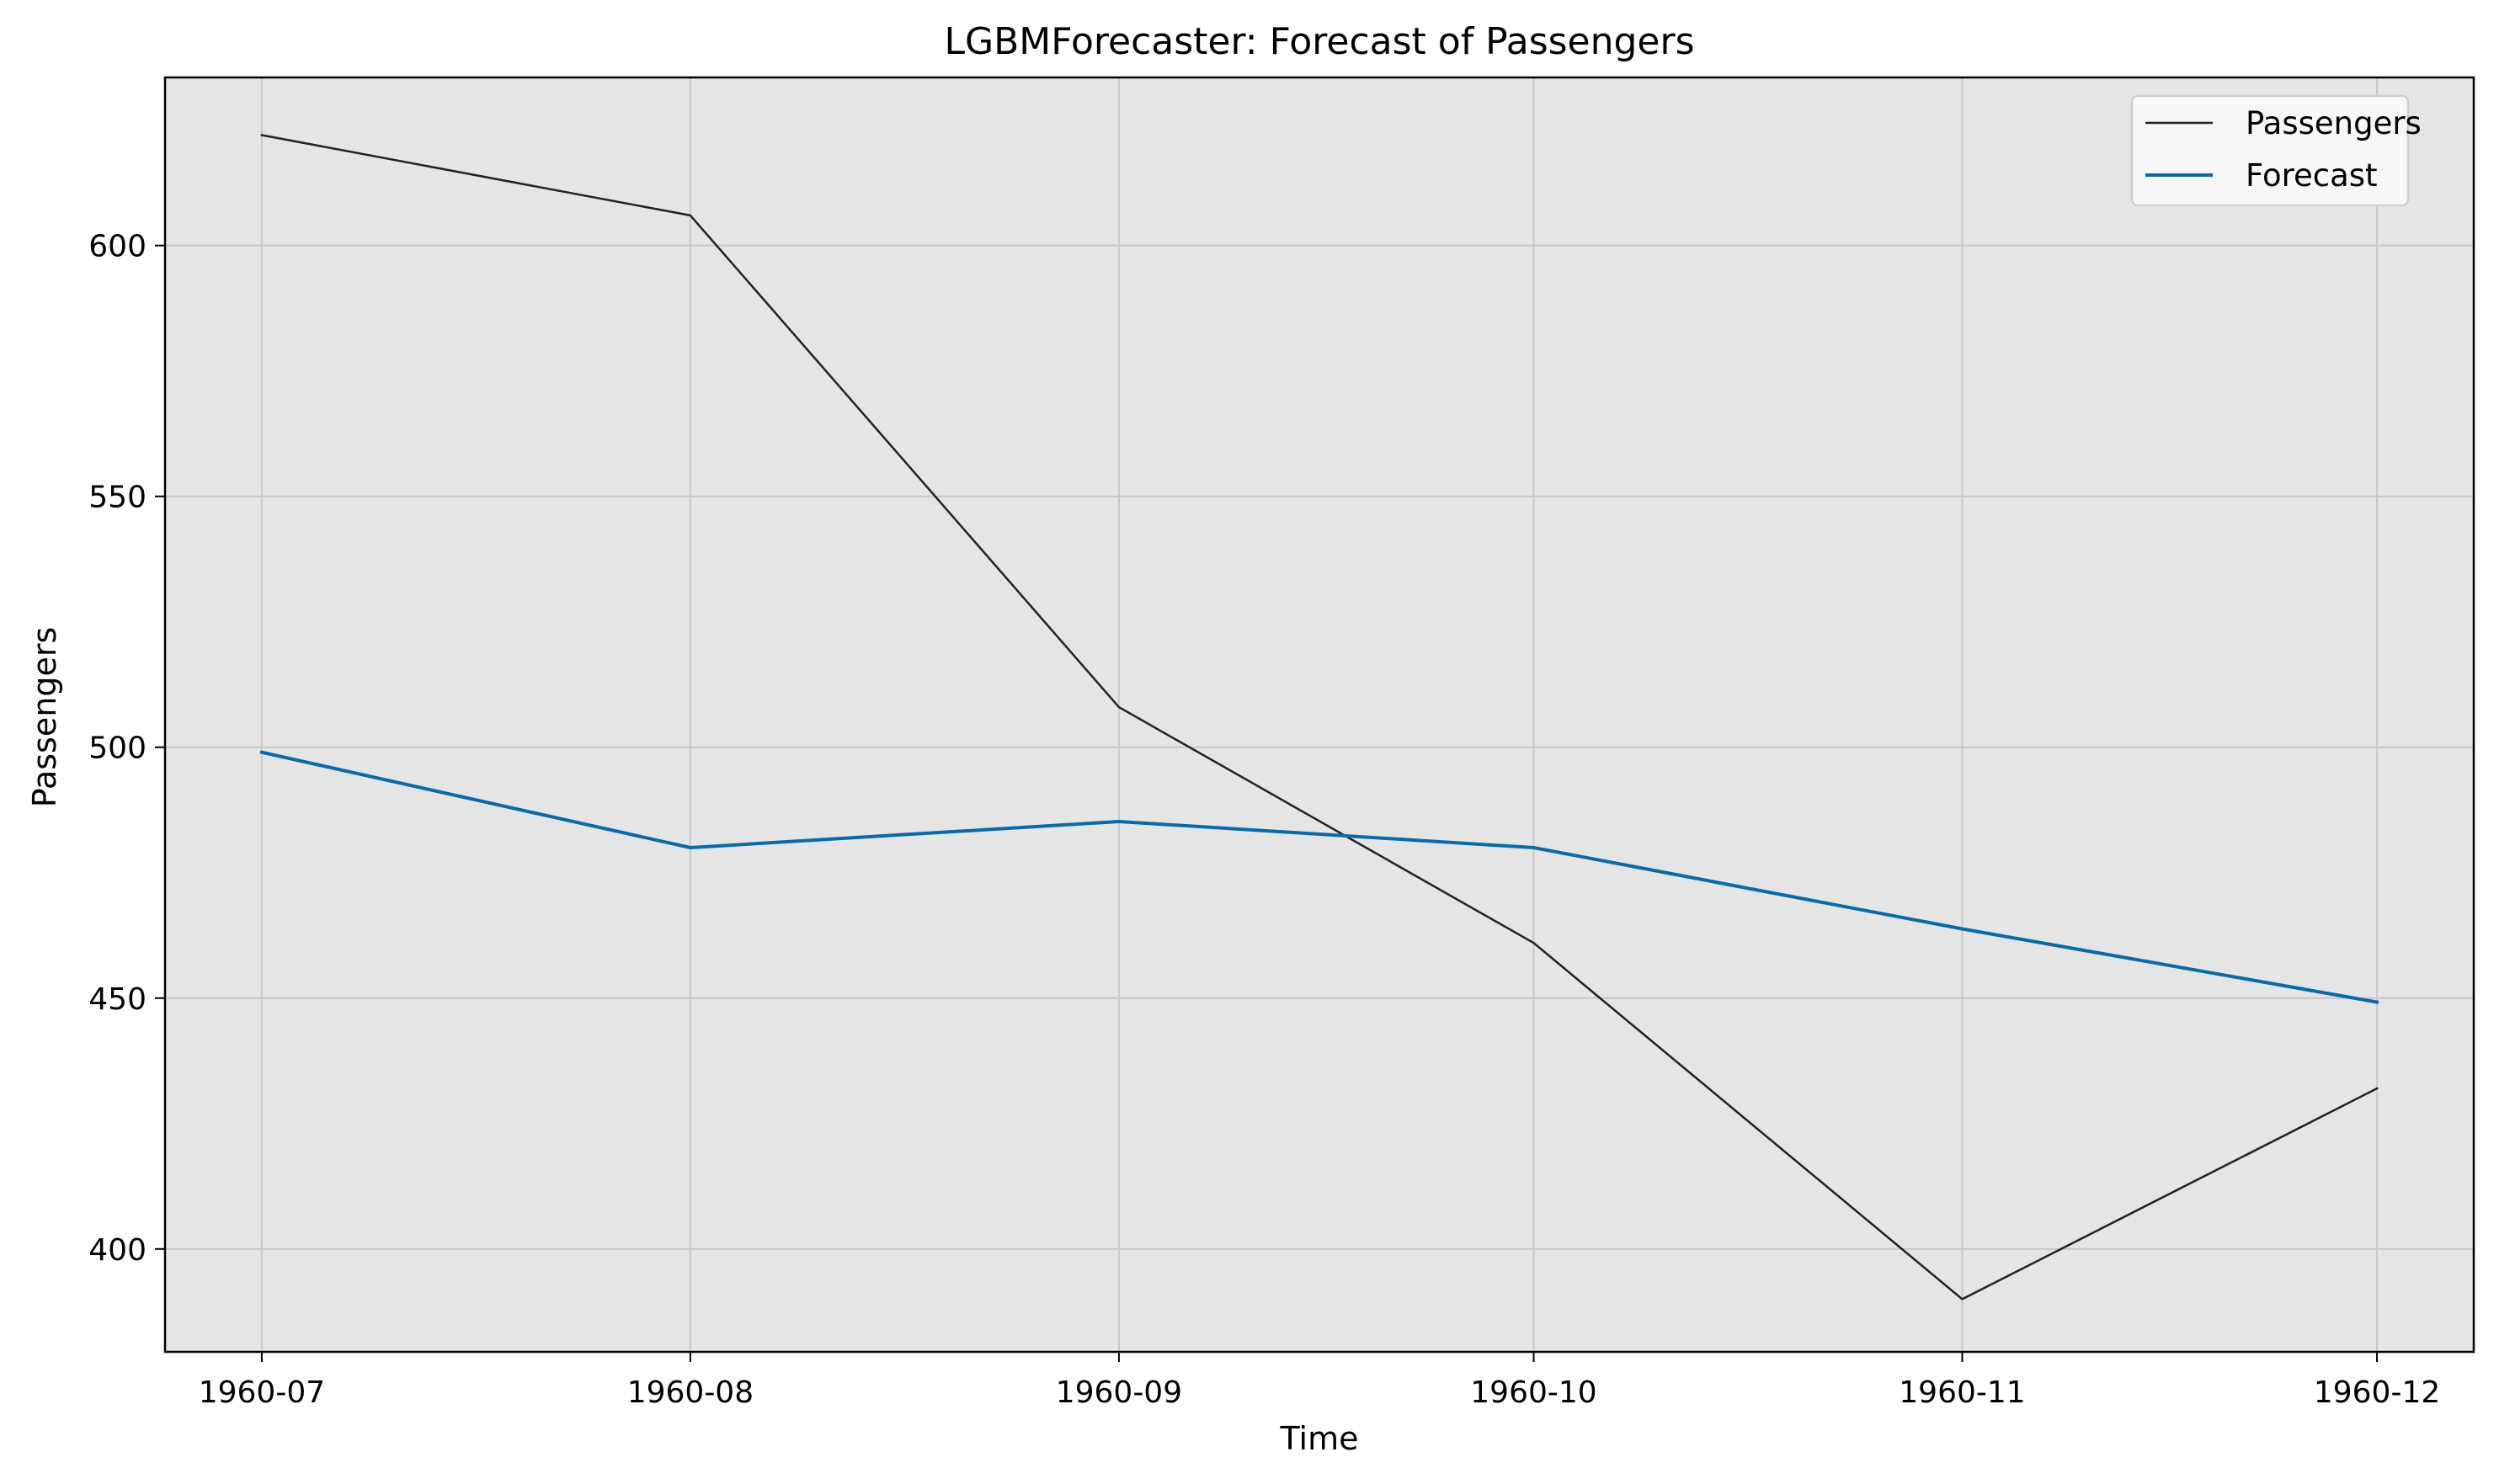  What do you see at coordinates (117, 247) in the screenshot?
I see `y-tick-label: 600` at bounding box center [117, 247].